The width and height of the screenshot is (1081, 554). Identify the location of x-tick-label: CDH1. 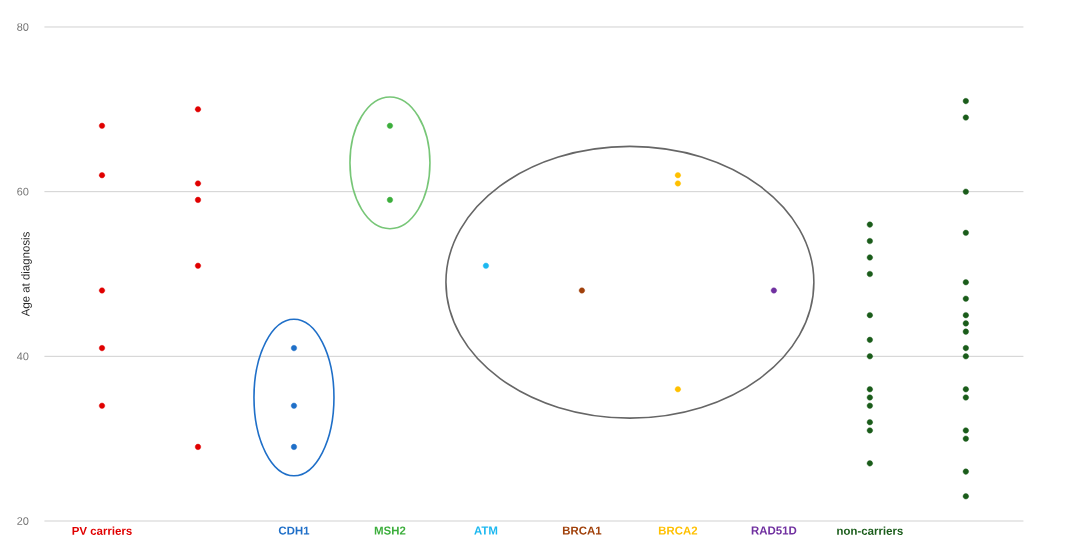
(294, 530).